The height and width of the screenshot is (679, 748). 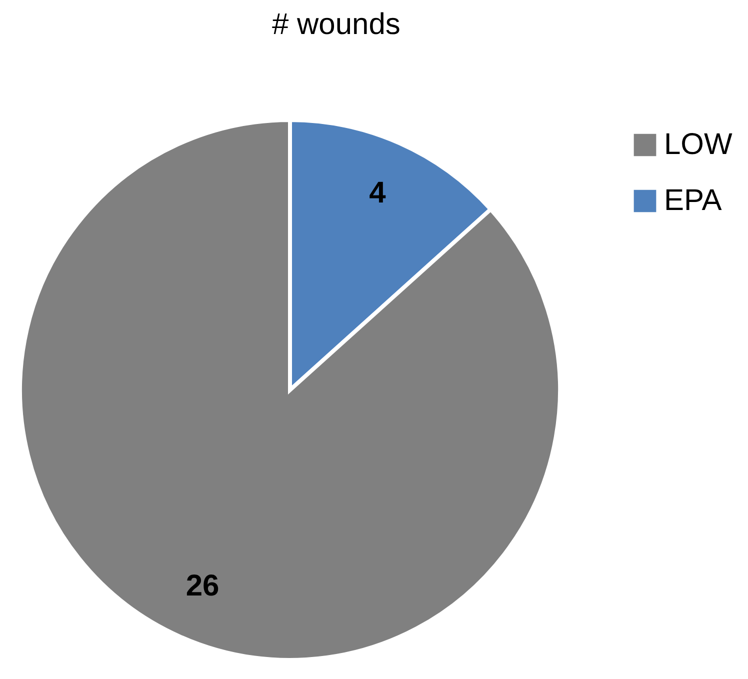 What do you see at coordinates (693, 200) in the screenshot?
I see `legend-label: EPA` at bounding box center [693, 200].